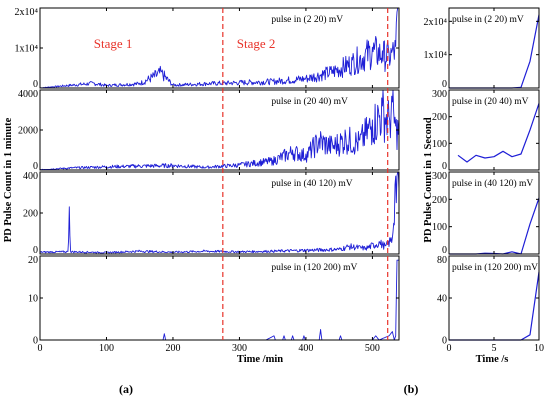 Image resolution: width=550 pixels, height=401 pixels. I want to click on a-panel-4-ytick-label-2: 20, so click(33, 260).